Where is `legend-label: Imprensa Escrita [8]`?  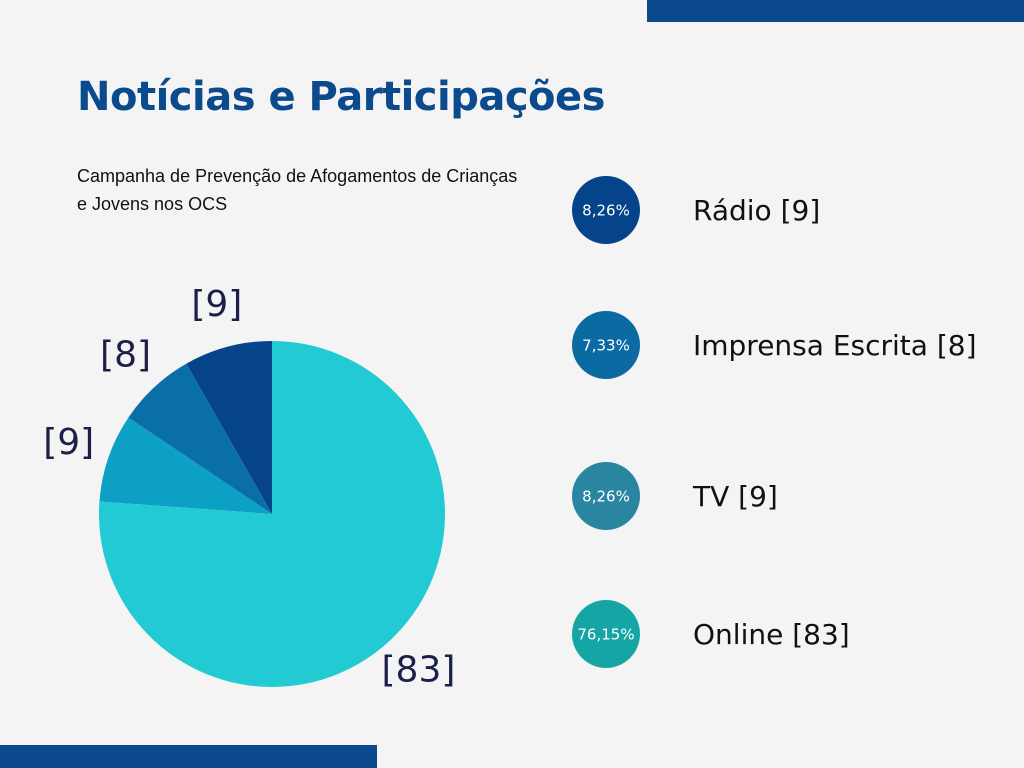
legend-label: Imprensa Escrita [8] is located at coordinates (835, 345).